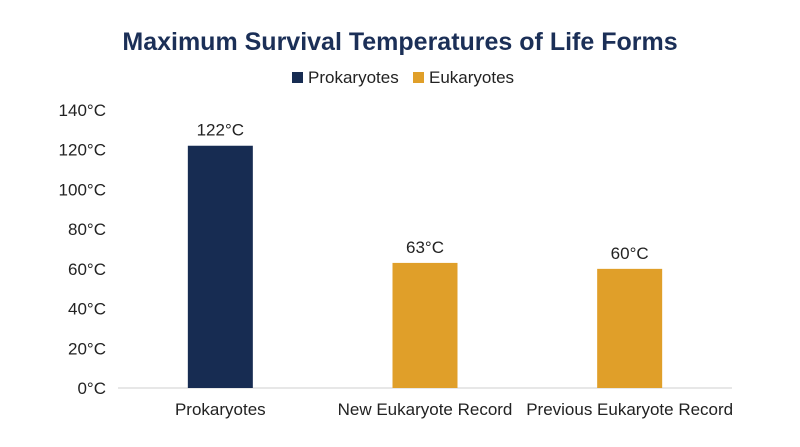 This screenshot has height=447, width=800. What do you see at coordinates (425, 247) in the screenshot?
I see `data-label: 63°C` at bounding box center [425, 247].